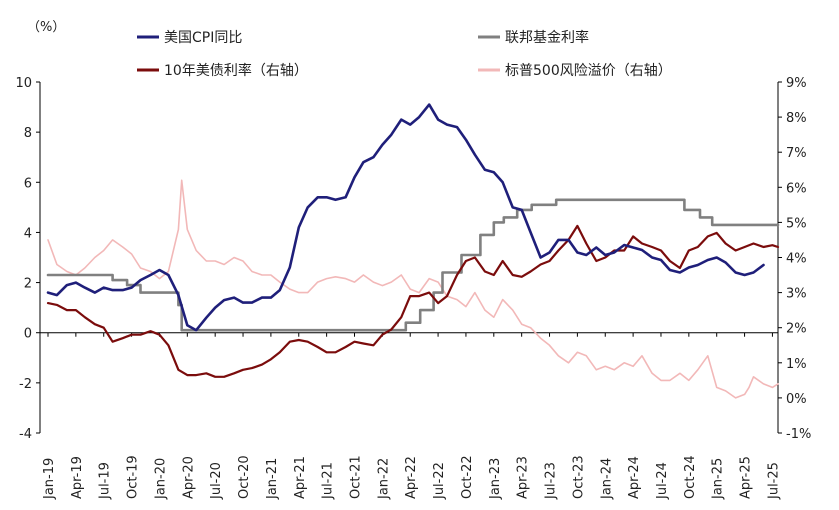  I want to click on x-tick-label: Jul-25, so click(773, 481).